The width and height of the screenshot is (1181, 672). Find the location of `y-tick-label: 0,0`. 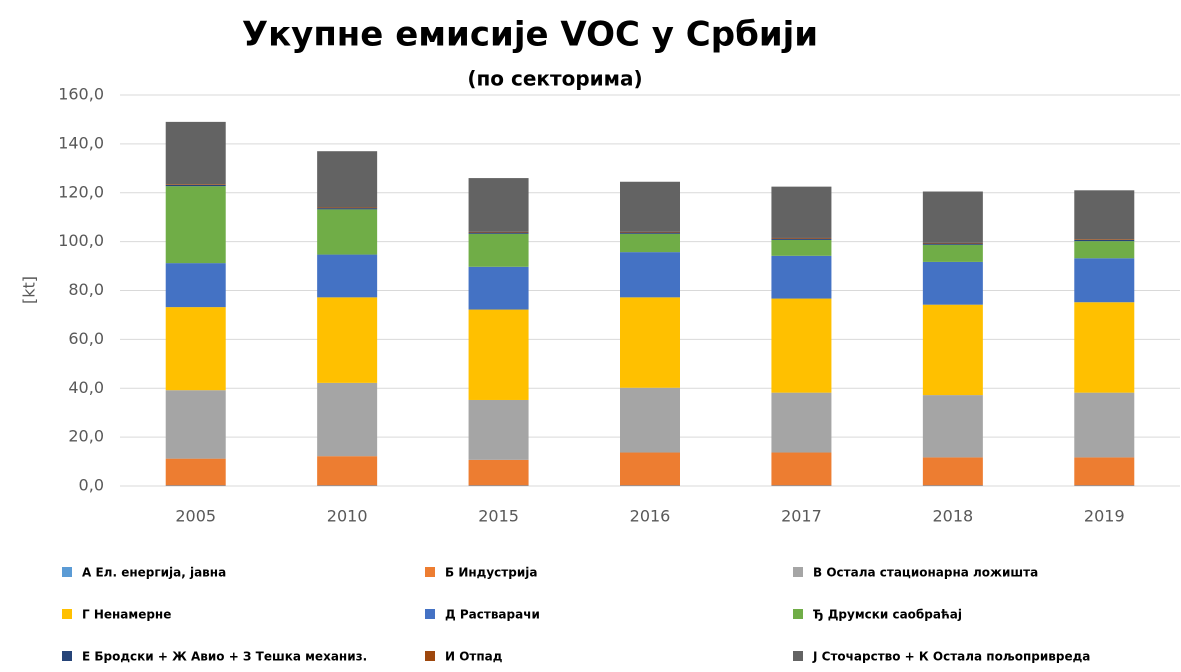

y-tick-label: 0,0 is located at coordinates (91, 485).